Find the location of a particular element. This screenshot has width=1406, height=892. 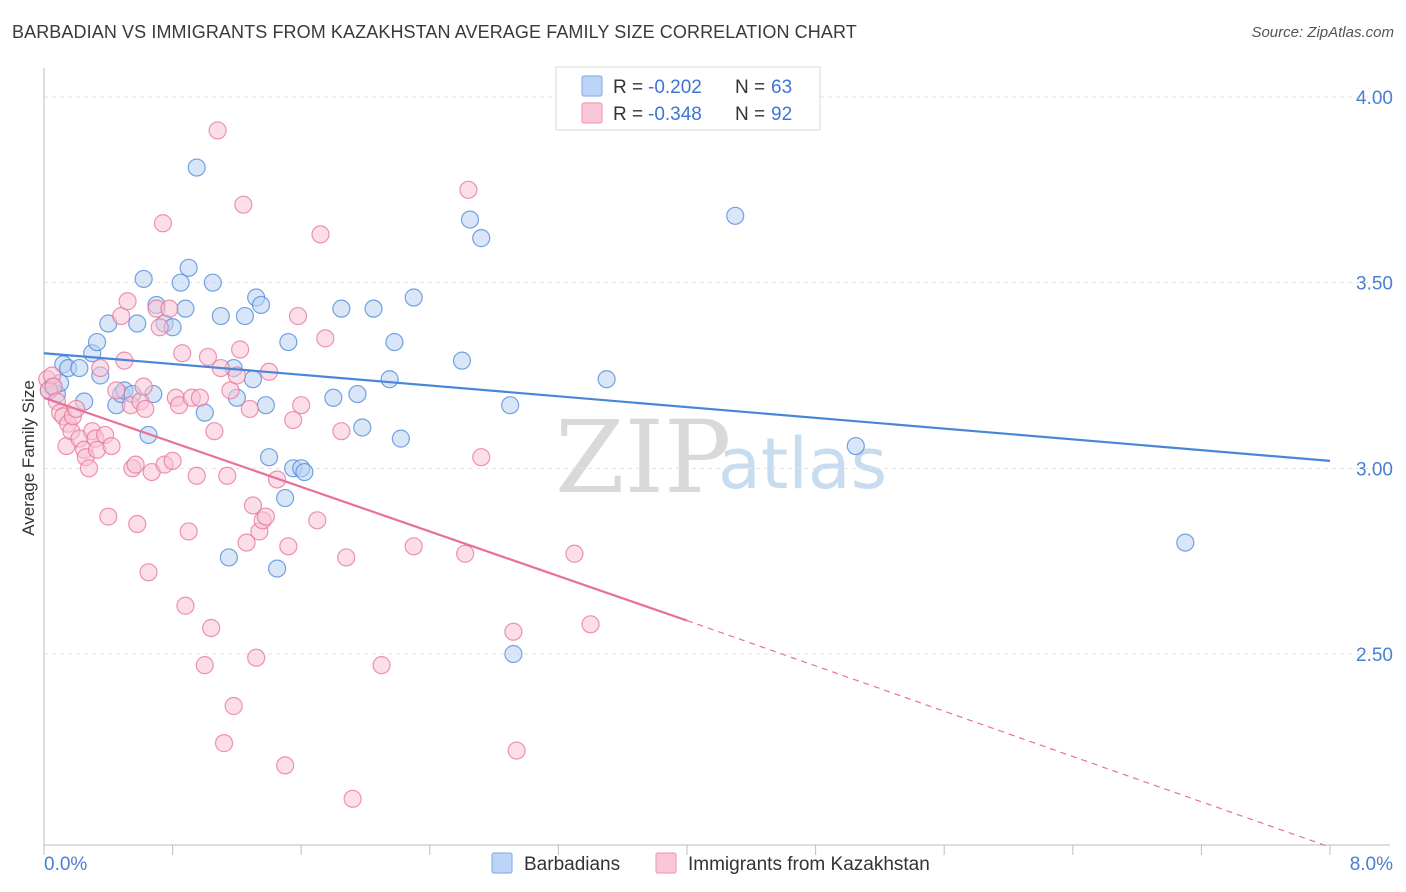

legend-swatch-barbadians is located at coordinates (502, 863).